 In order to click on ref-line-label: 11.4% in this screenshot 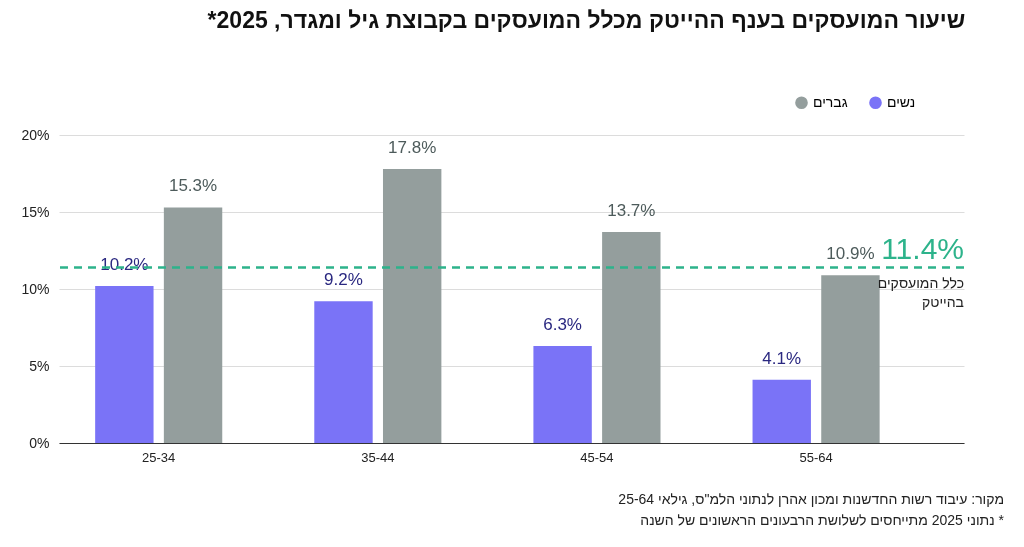, I will do `click(922, 249)`.